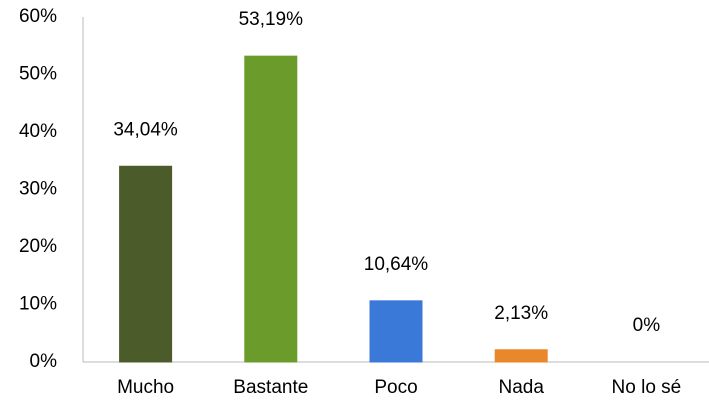 This screenshot has width=709, height=407. I want to click on y-tick-label: 30%, so click(38, 189).